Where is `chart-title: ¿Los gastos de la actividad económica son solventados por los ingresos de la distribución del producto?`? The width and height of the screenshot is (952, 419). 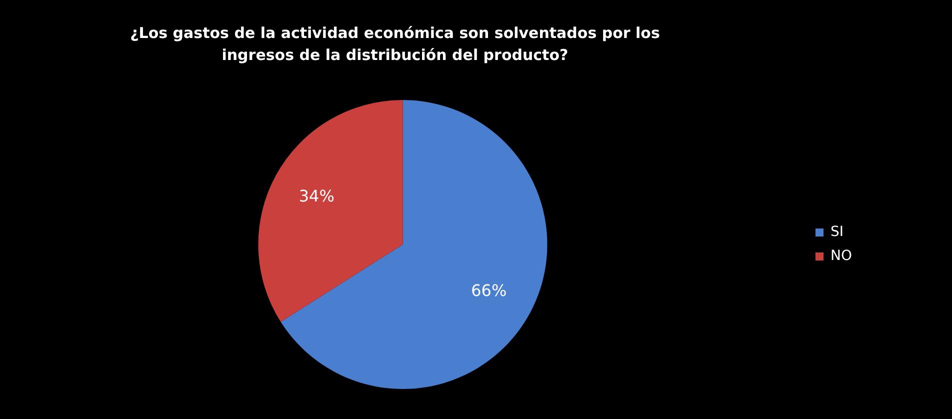
chart-title: ¿Los gastos de la actividad económica son solventados por los ingresos de la distribución del producto? is located at coordinates (395, 44).